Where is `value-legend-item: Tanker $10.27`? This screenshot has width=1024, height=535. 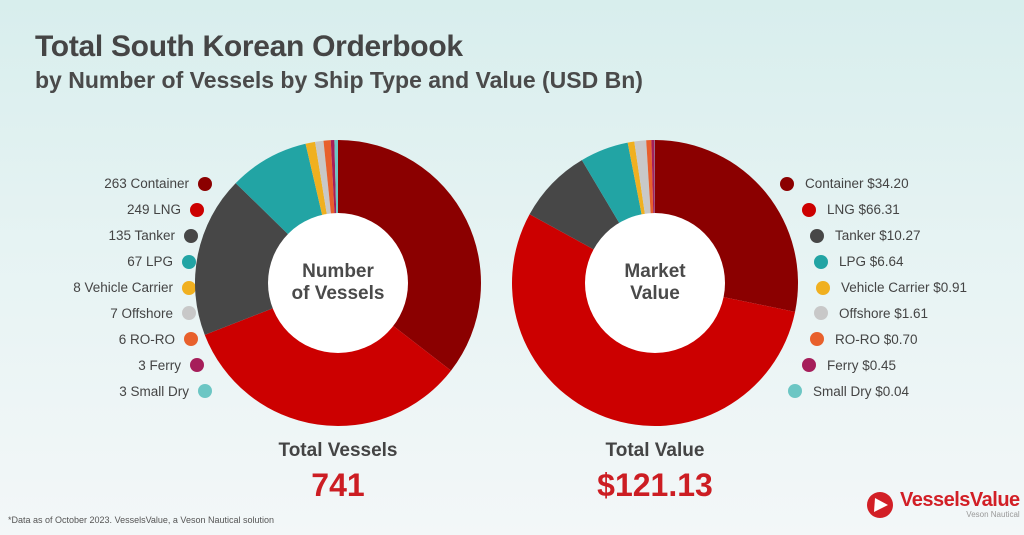
value-legend-item: Tanker $10.27 is located at coordinates (888, 236).